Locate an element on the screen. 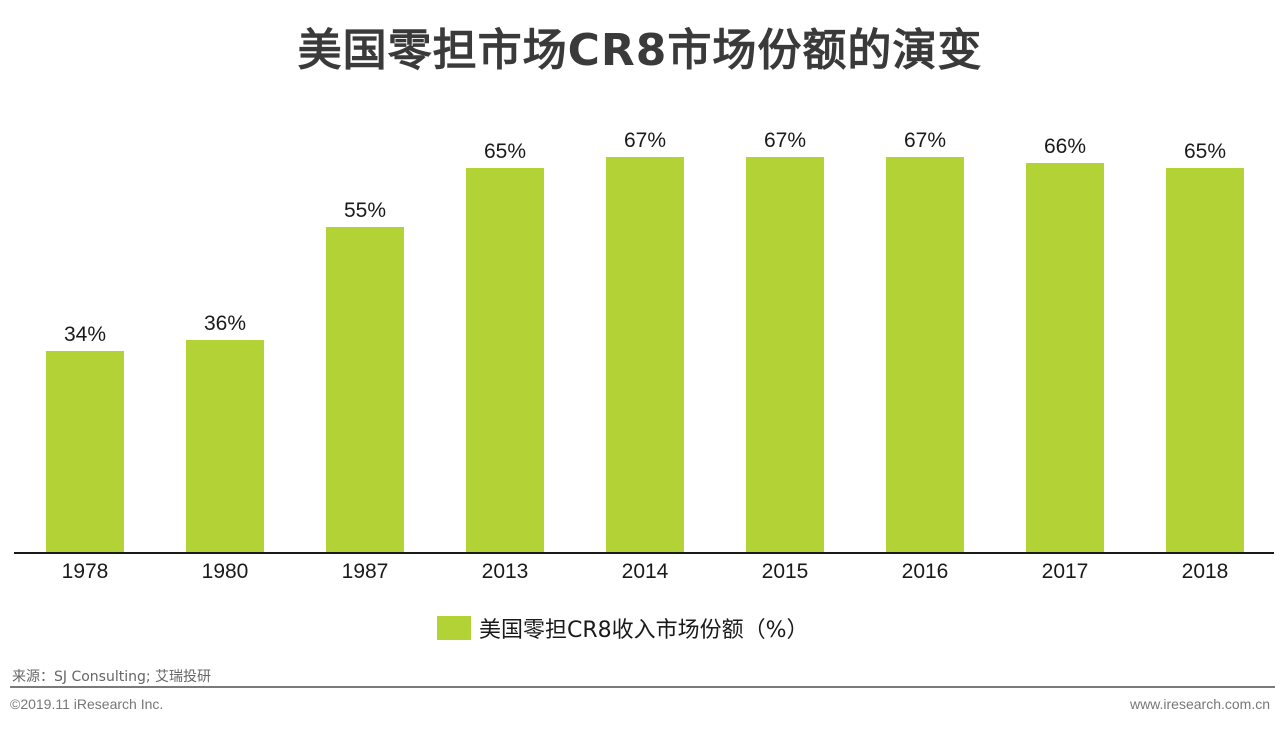 The height and width of the screenshot is (729, 1280). bar-2013 is located at coordinates (505, 360).